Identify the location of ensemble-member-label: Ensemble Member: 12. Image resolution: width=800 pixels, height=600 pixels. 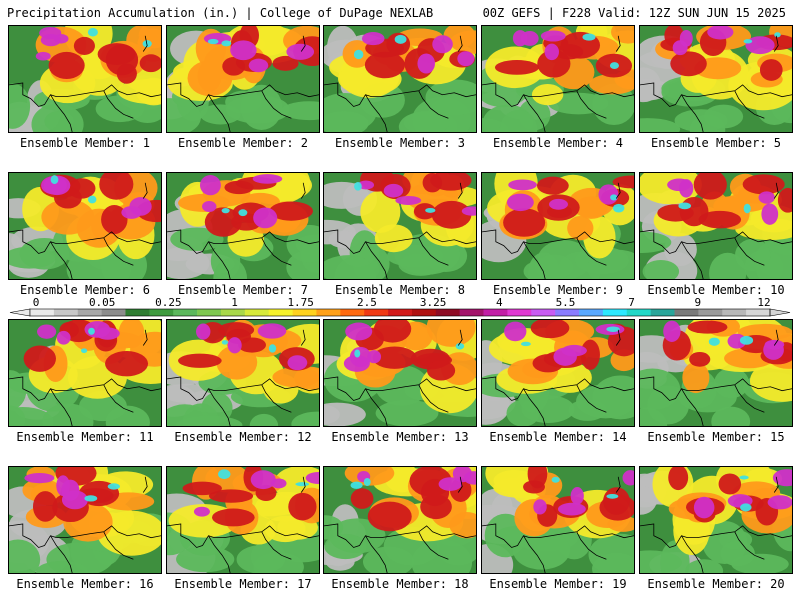
(243, 437).